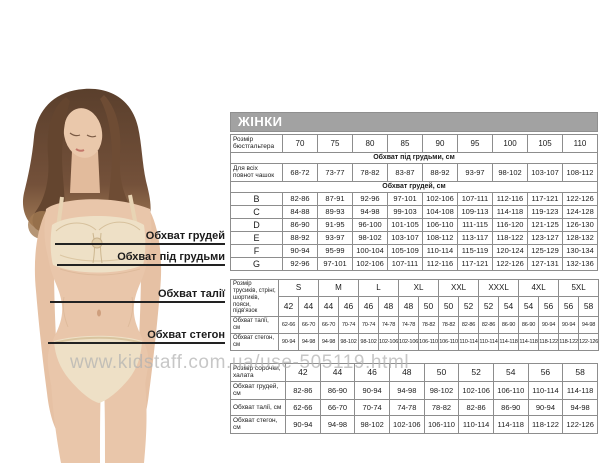  What do you see at coordinates (338, 287) in the screenshot?
I see `table-cell: M` at bounding box center [338, 287].